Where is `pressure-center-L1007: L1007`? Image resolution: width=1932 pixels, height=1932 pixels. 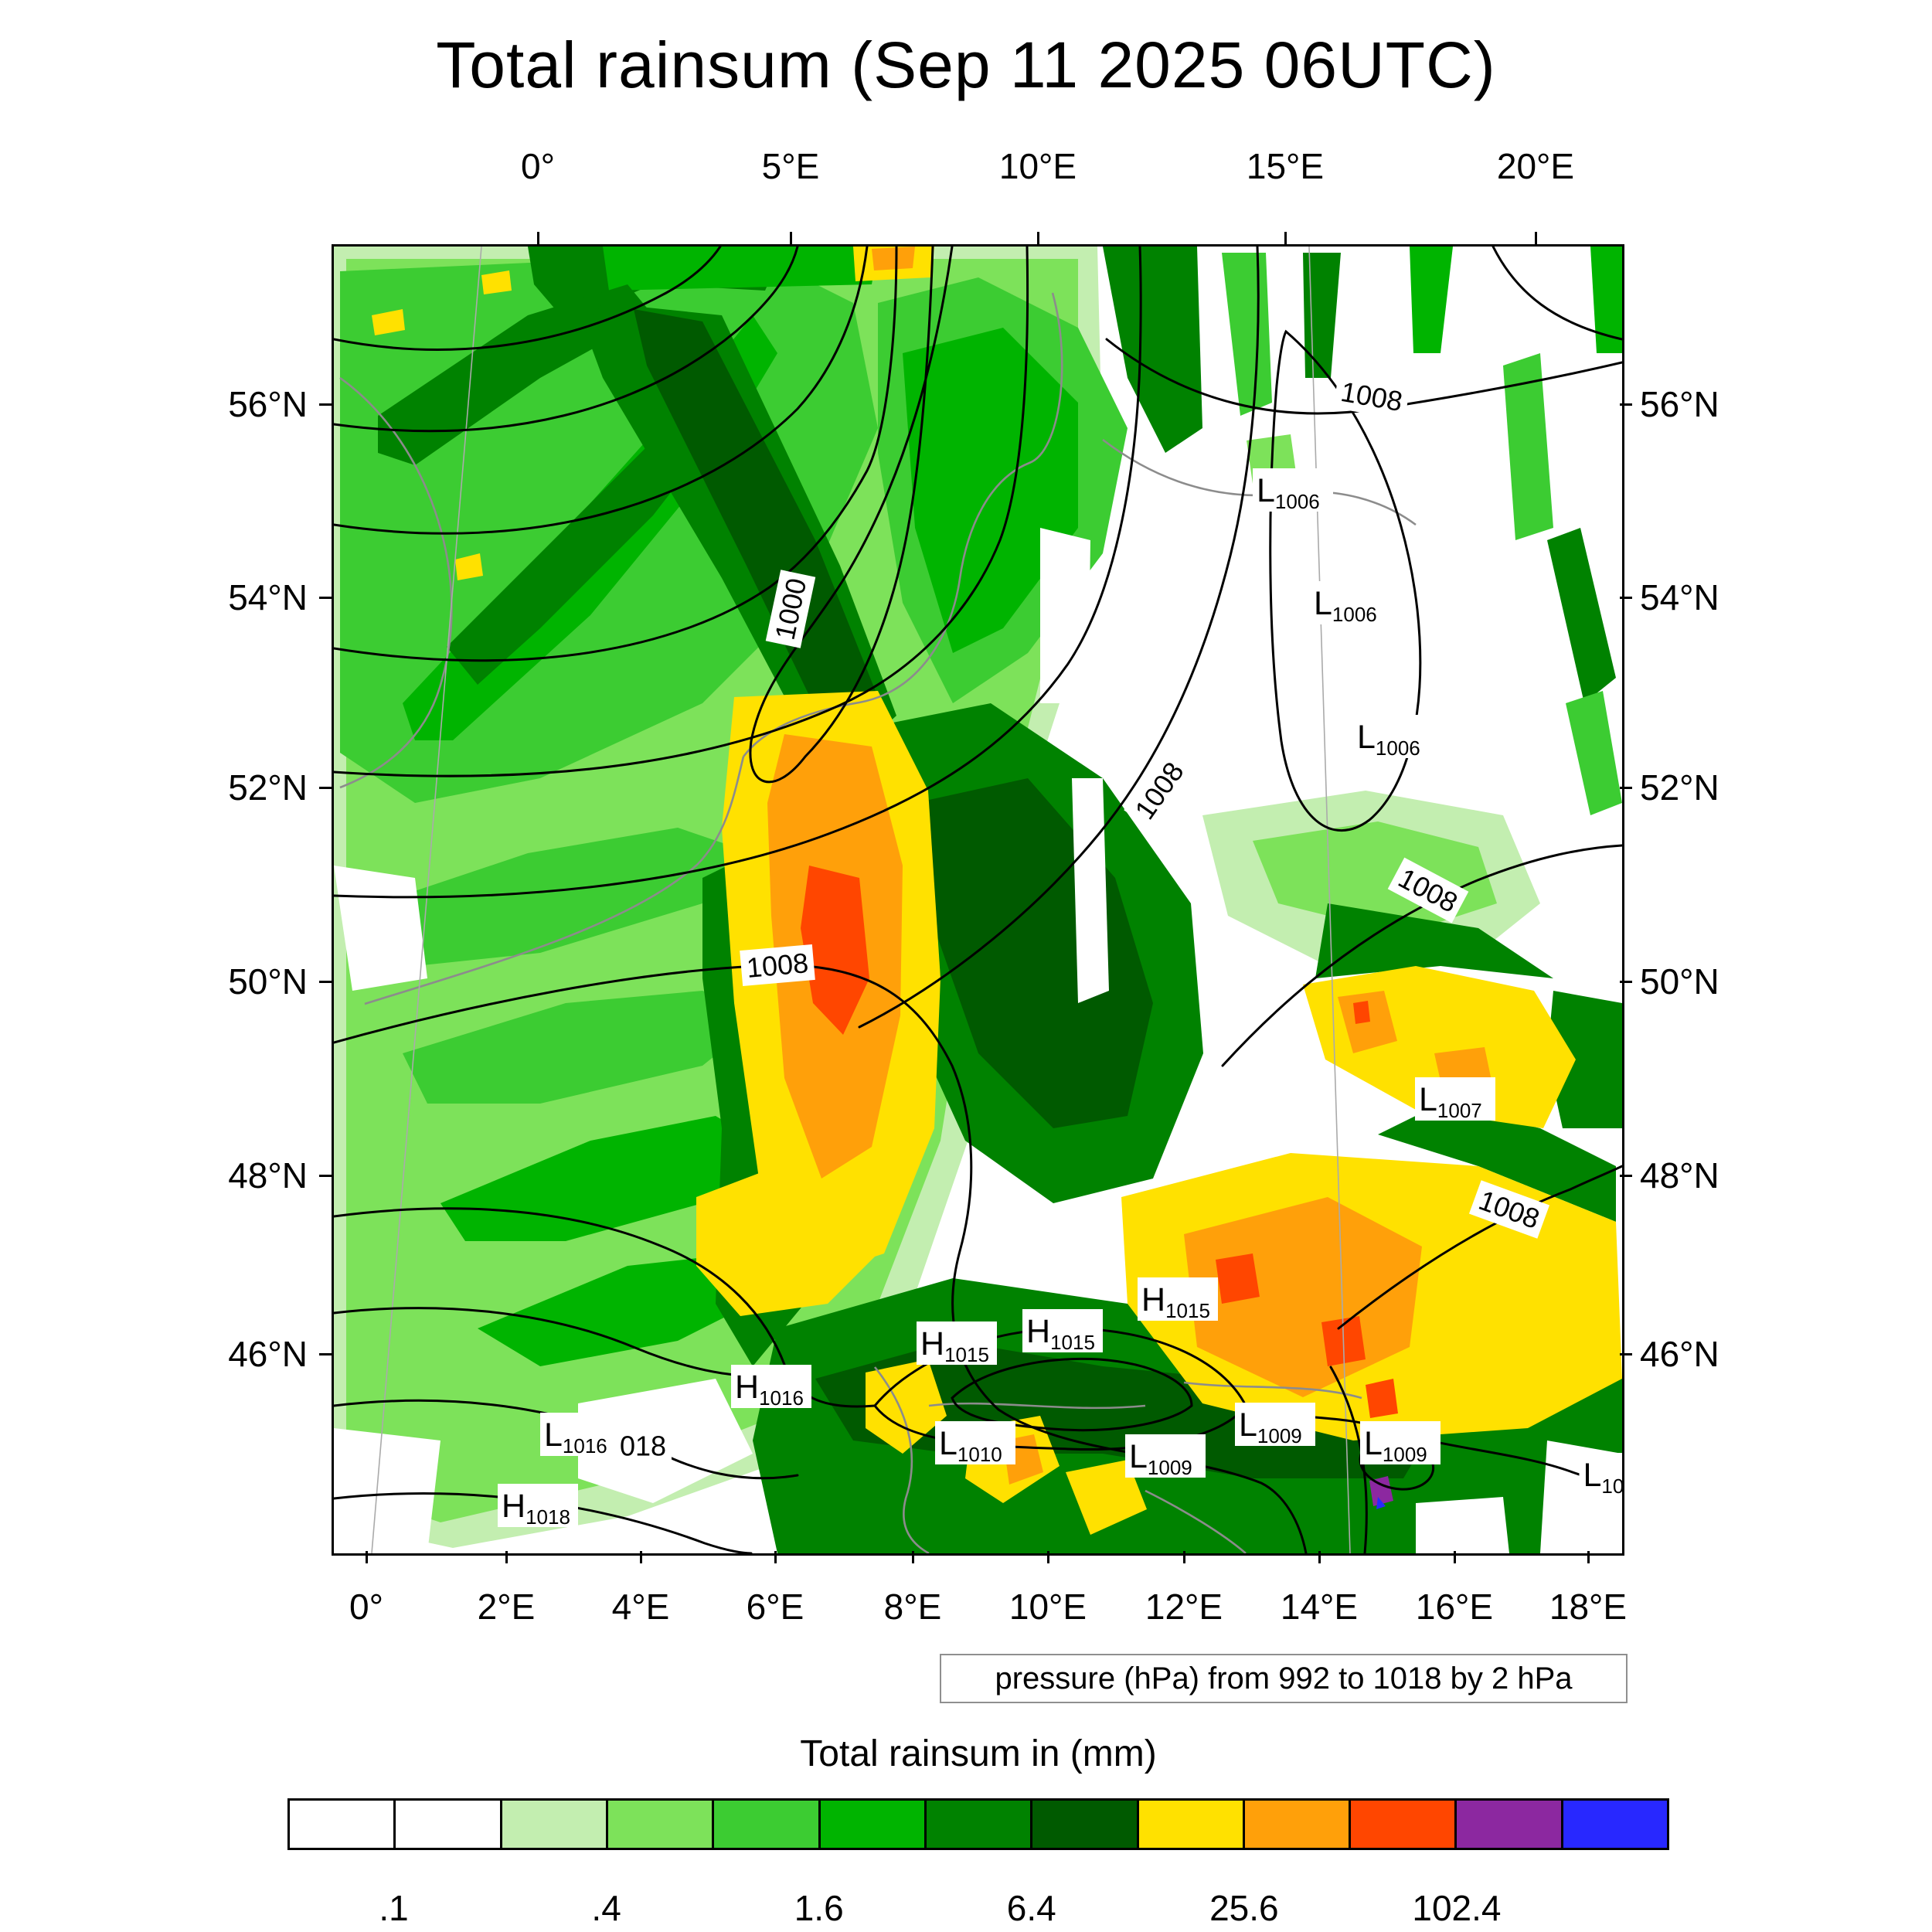
pressure-center-L1007: L1007 is located at coordinates (1455, 1099).